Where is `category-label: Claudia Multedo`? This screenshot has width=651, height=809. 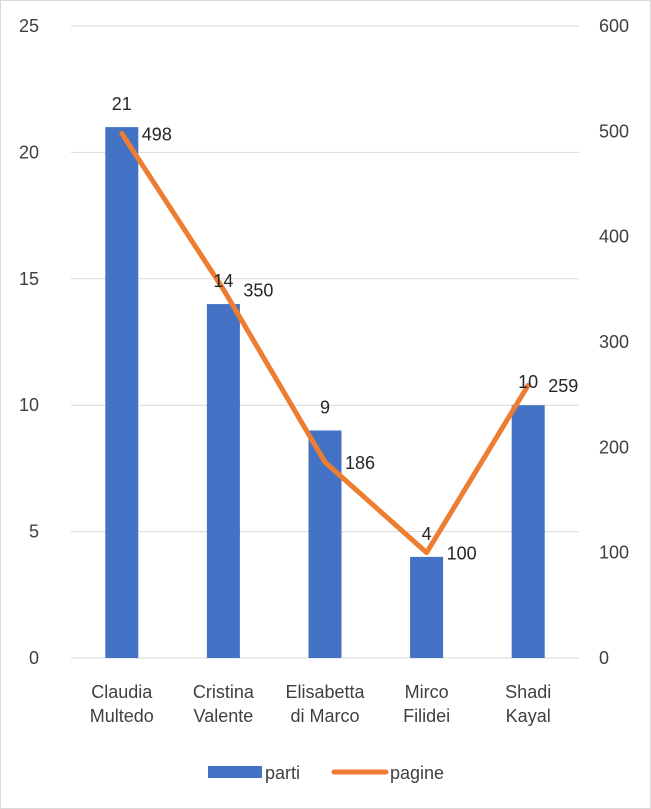
category-label: Claudia Multedo is located at coordinates (122, 704).